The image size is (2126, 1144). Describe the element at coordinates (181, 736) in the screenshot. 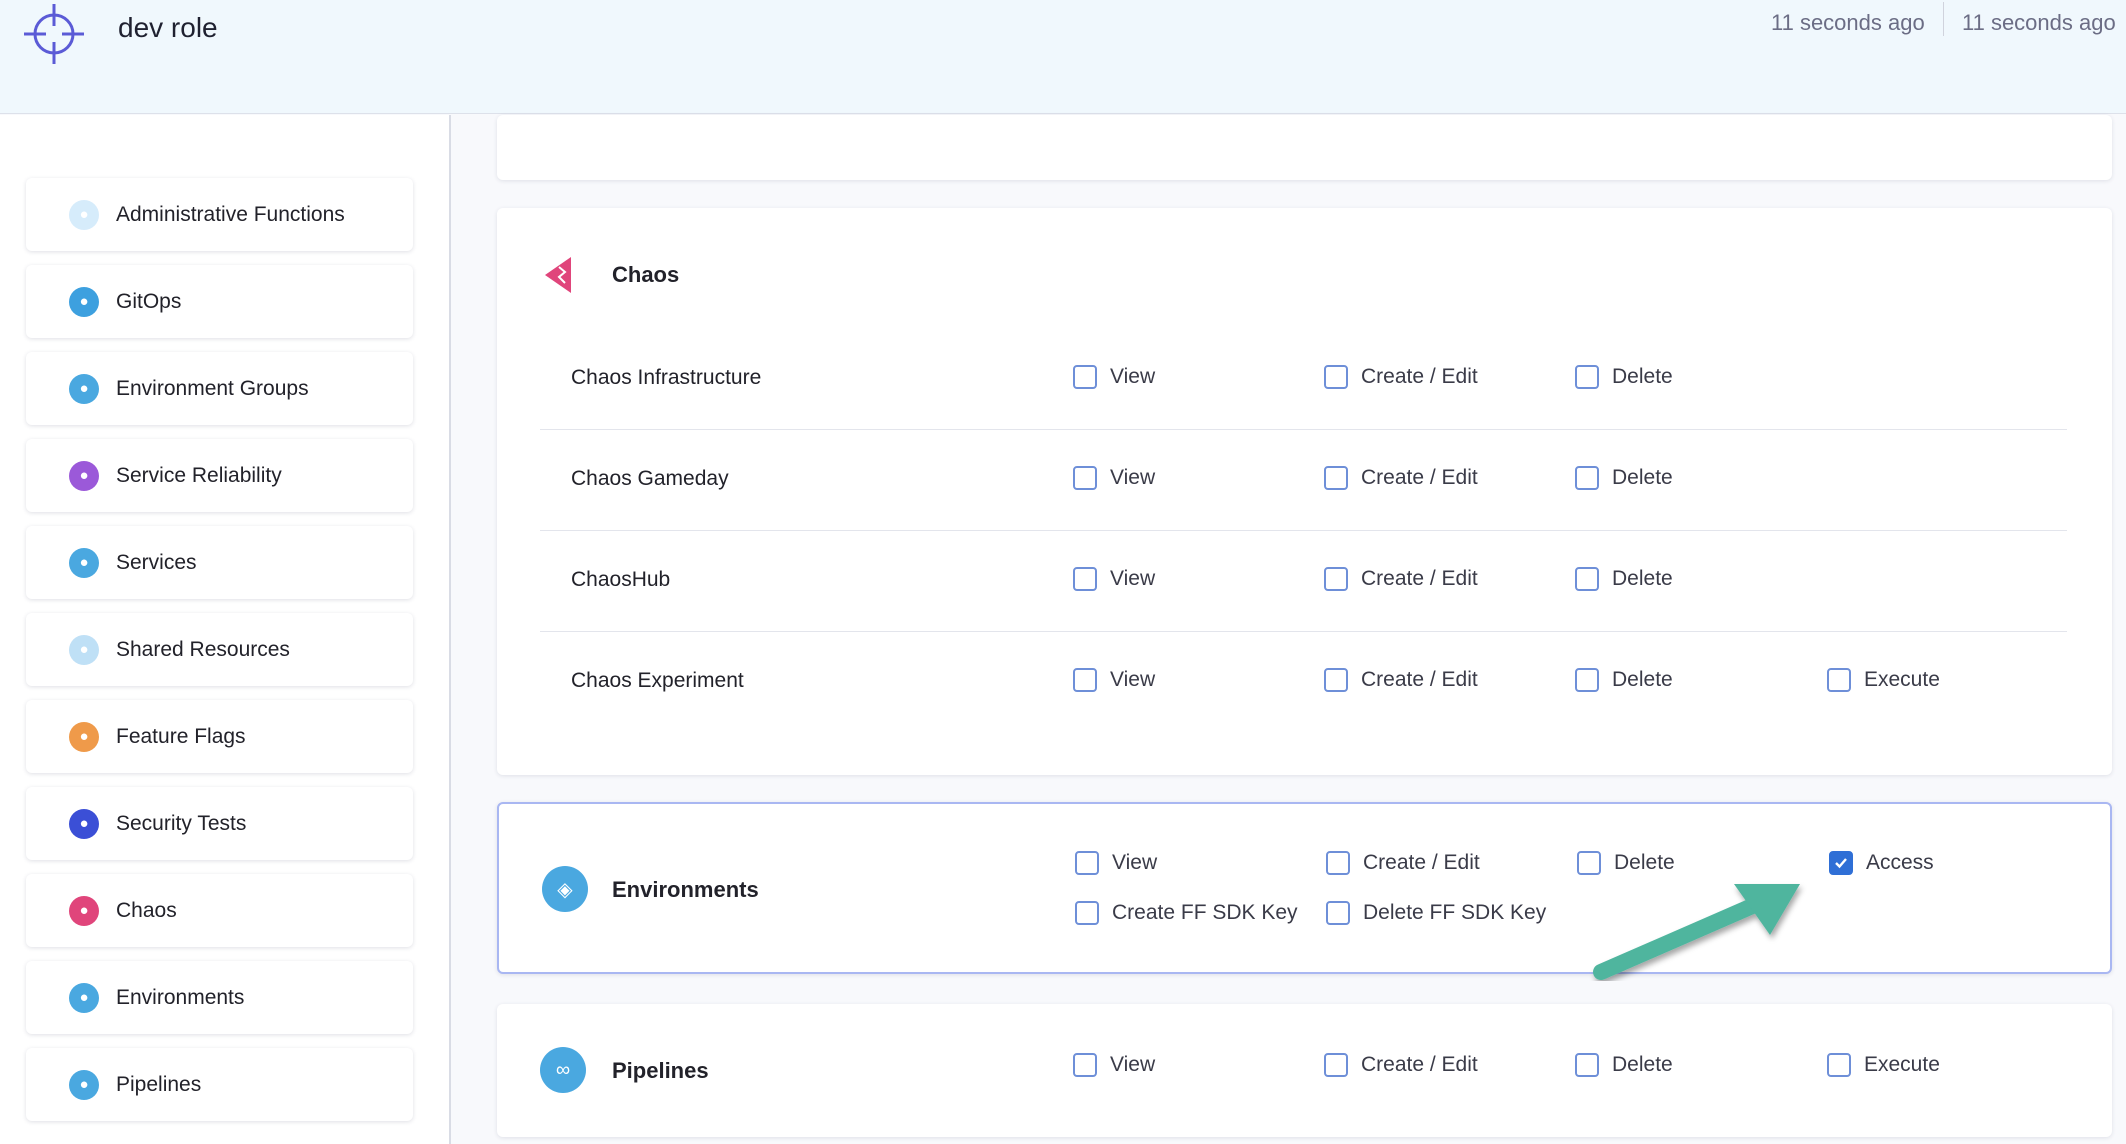

I see `sidebar-item-label: Feature Flags` at that location.